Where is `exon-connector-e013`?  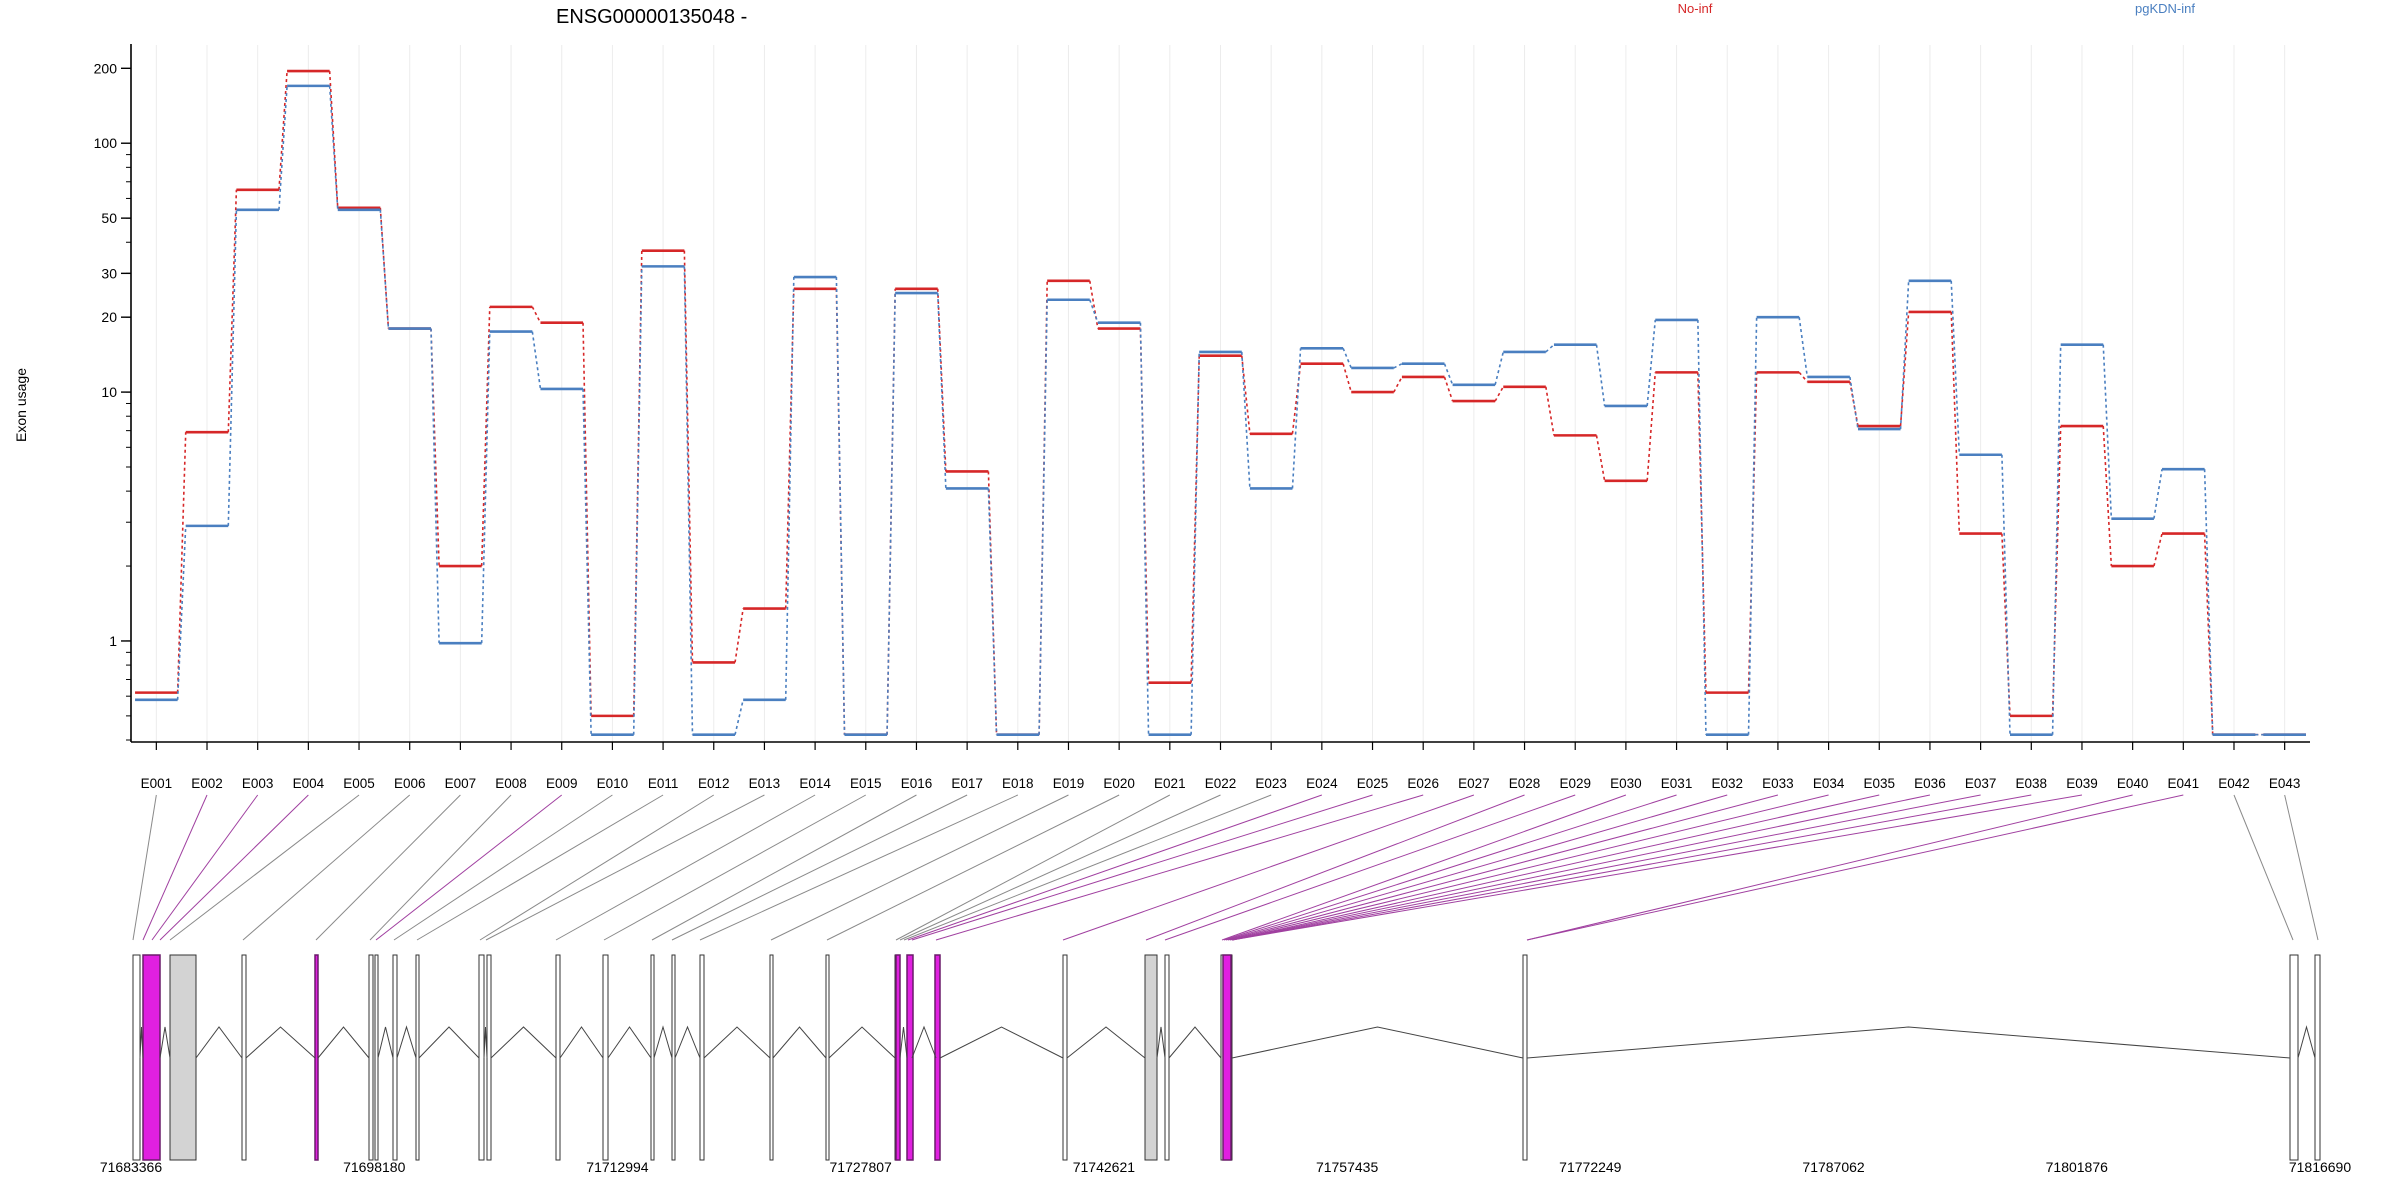
exon-connector-e013 is located at coordinates (625, 867).